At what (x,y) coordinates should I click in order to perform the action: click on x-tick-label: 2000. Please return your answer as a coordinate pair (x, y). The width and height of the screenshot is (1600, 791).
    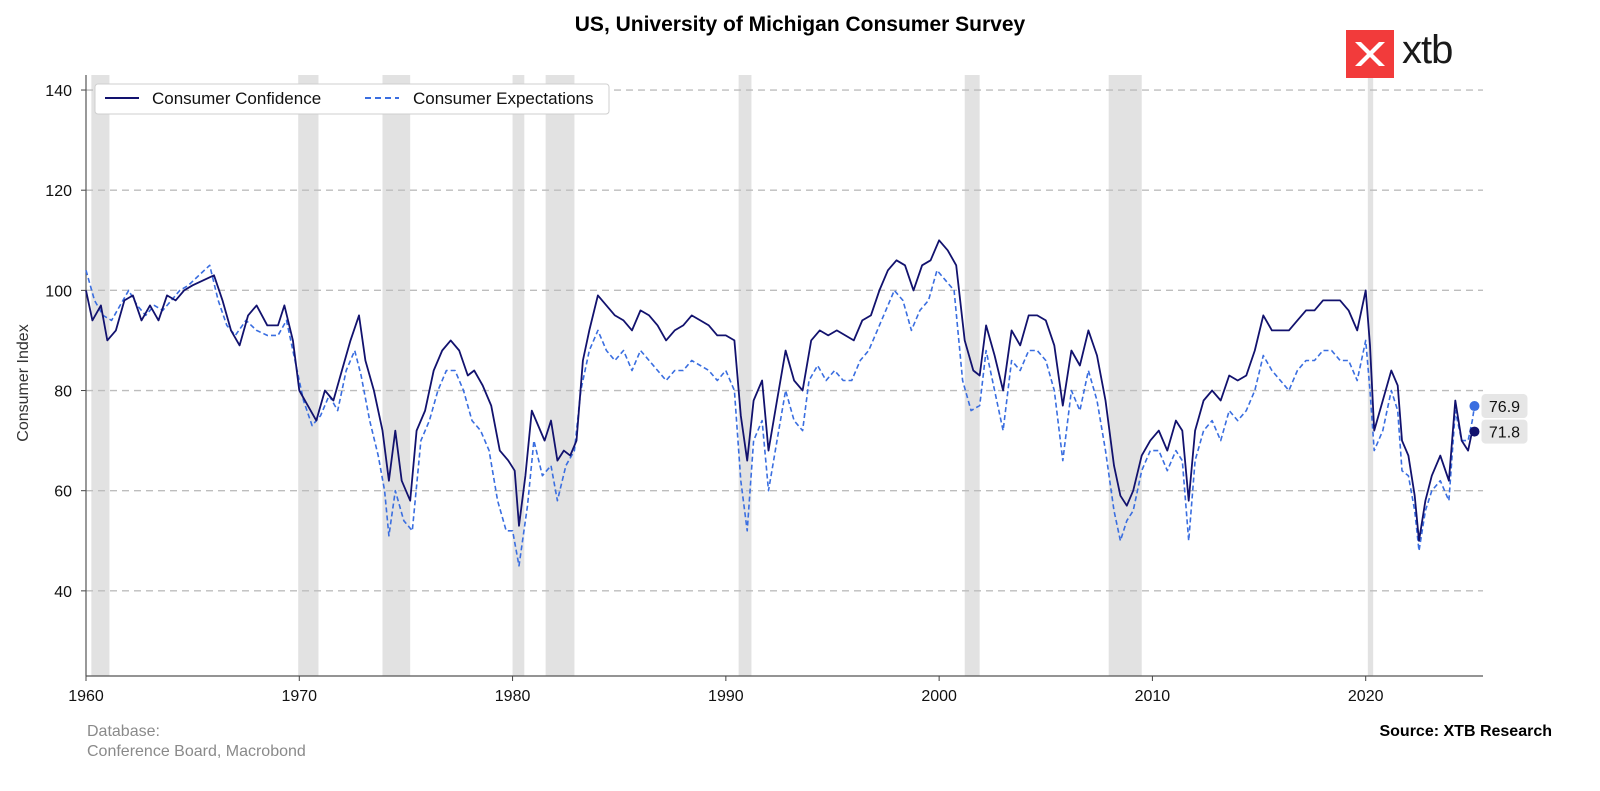
    Looking at the image, I should click on (939, 696).